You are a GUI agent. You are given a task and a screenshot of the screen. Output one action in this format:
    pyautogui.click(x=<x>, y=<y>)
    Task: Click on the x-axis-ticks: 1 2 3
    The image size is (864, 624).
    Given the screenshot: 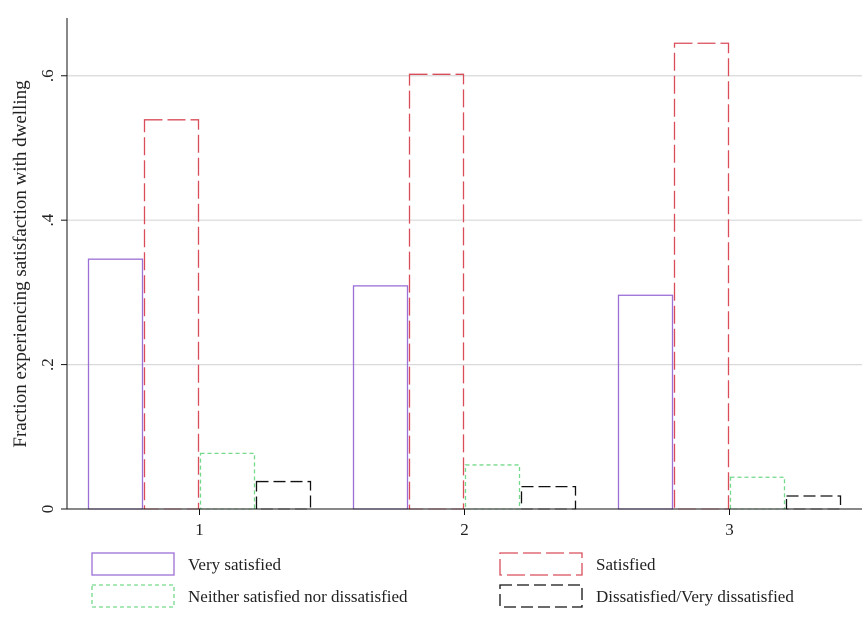 What is the action you would take?
    pyautogui.click(x=464, y=524)
    